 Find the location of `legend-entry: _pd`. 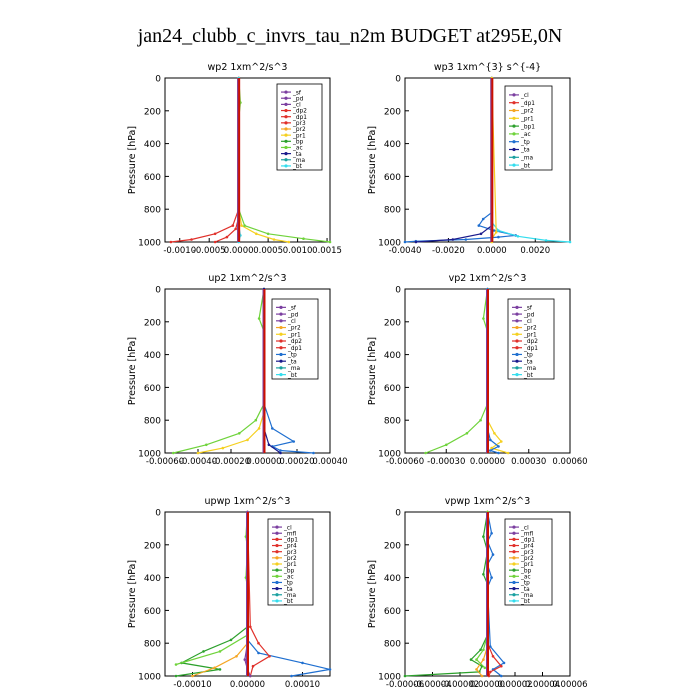

legend-entry: _pd is located at coordinates (529, 315).